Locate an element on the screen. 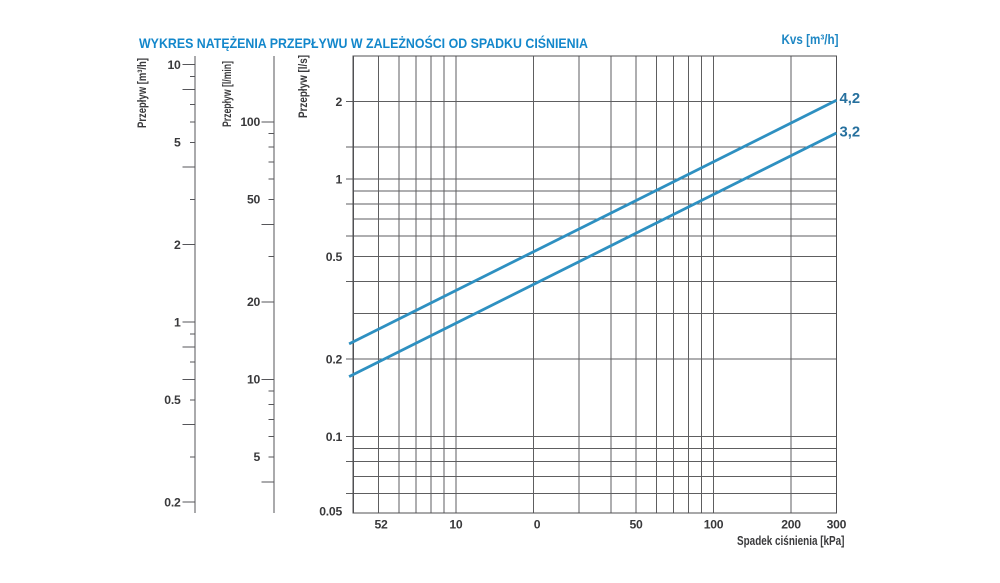 This screenshot has height=583, width=1000. svg-text: 0.05 is located at coordinates (330, 512).